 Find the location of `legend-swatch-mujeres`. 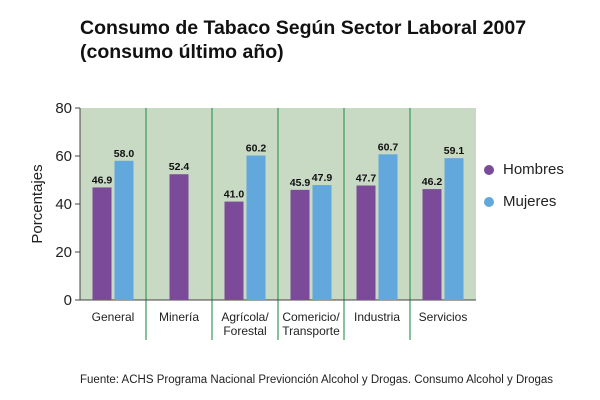

legend-swatch-mujeres is located at coordinates (489, 201).